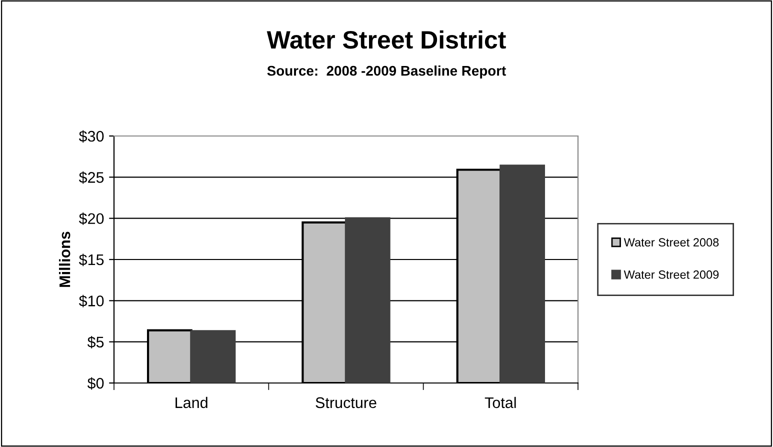 The image size is (773, 447). What do you see at coordinates (91, 177) in the screenshot?
I see `y-tick-label: $25` at bounding box center [91, 177].